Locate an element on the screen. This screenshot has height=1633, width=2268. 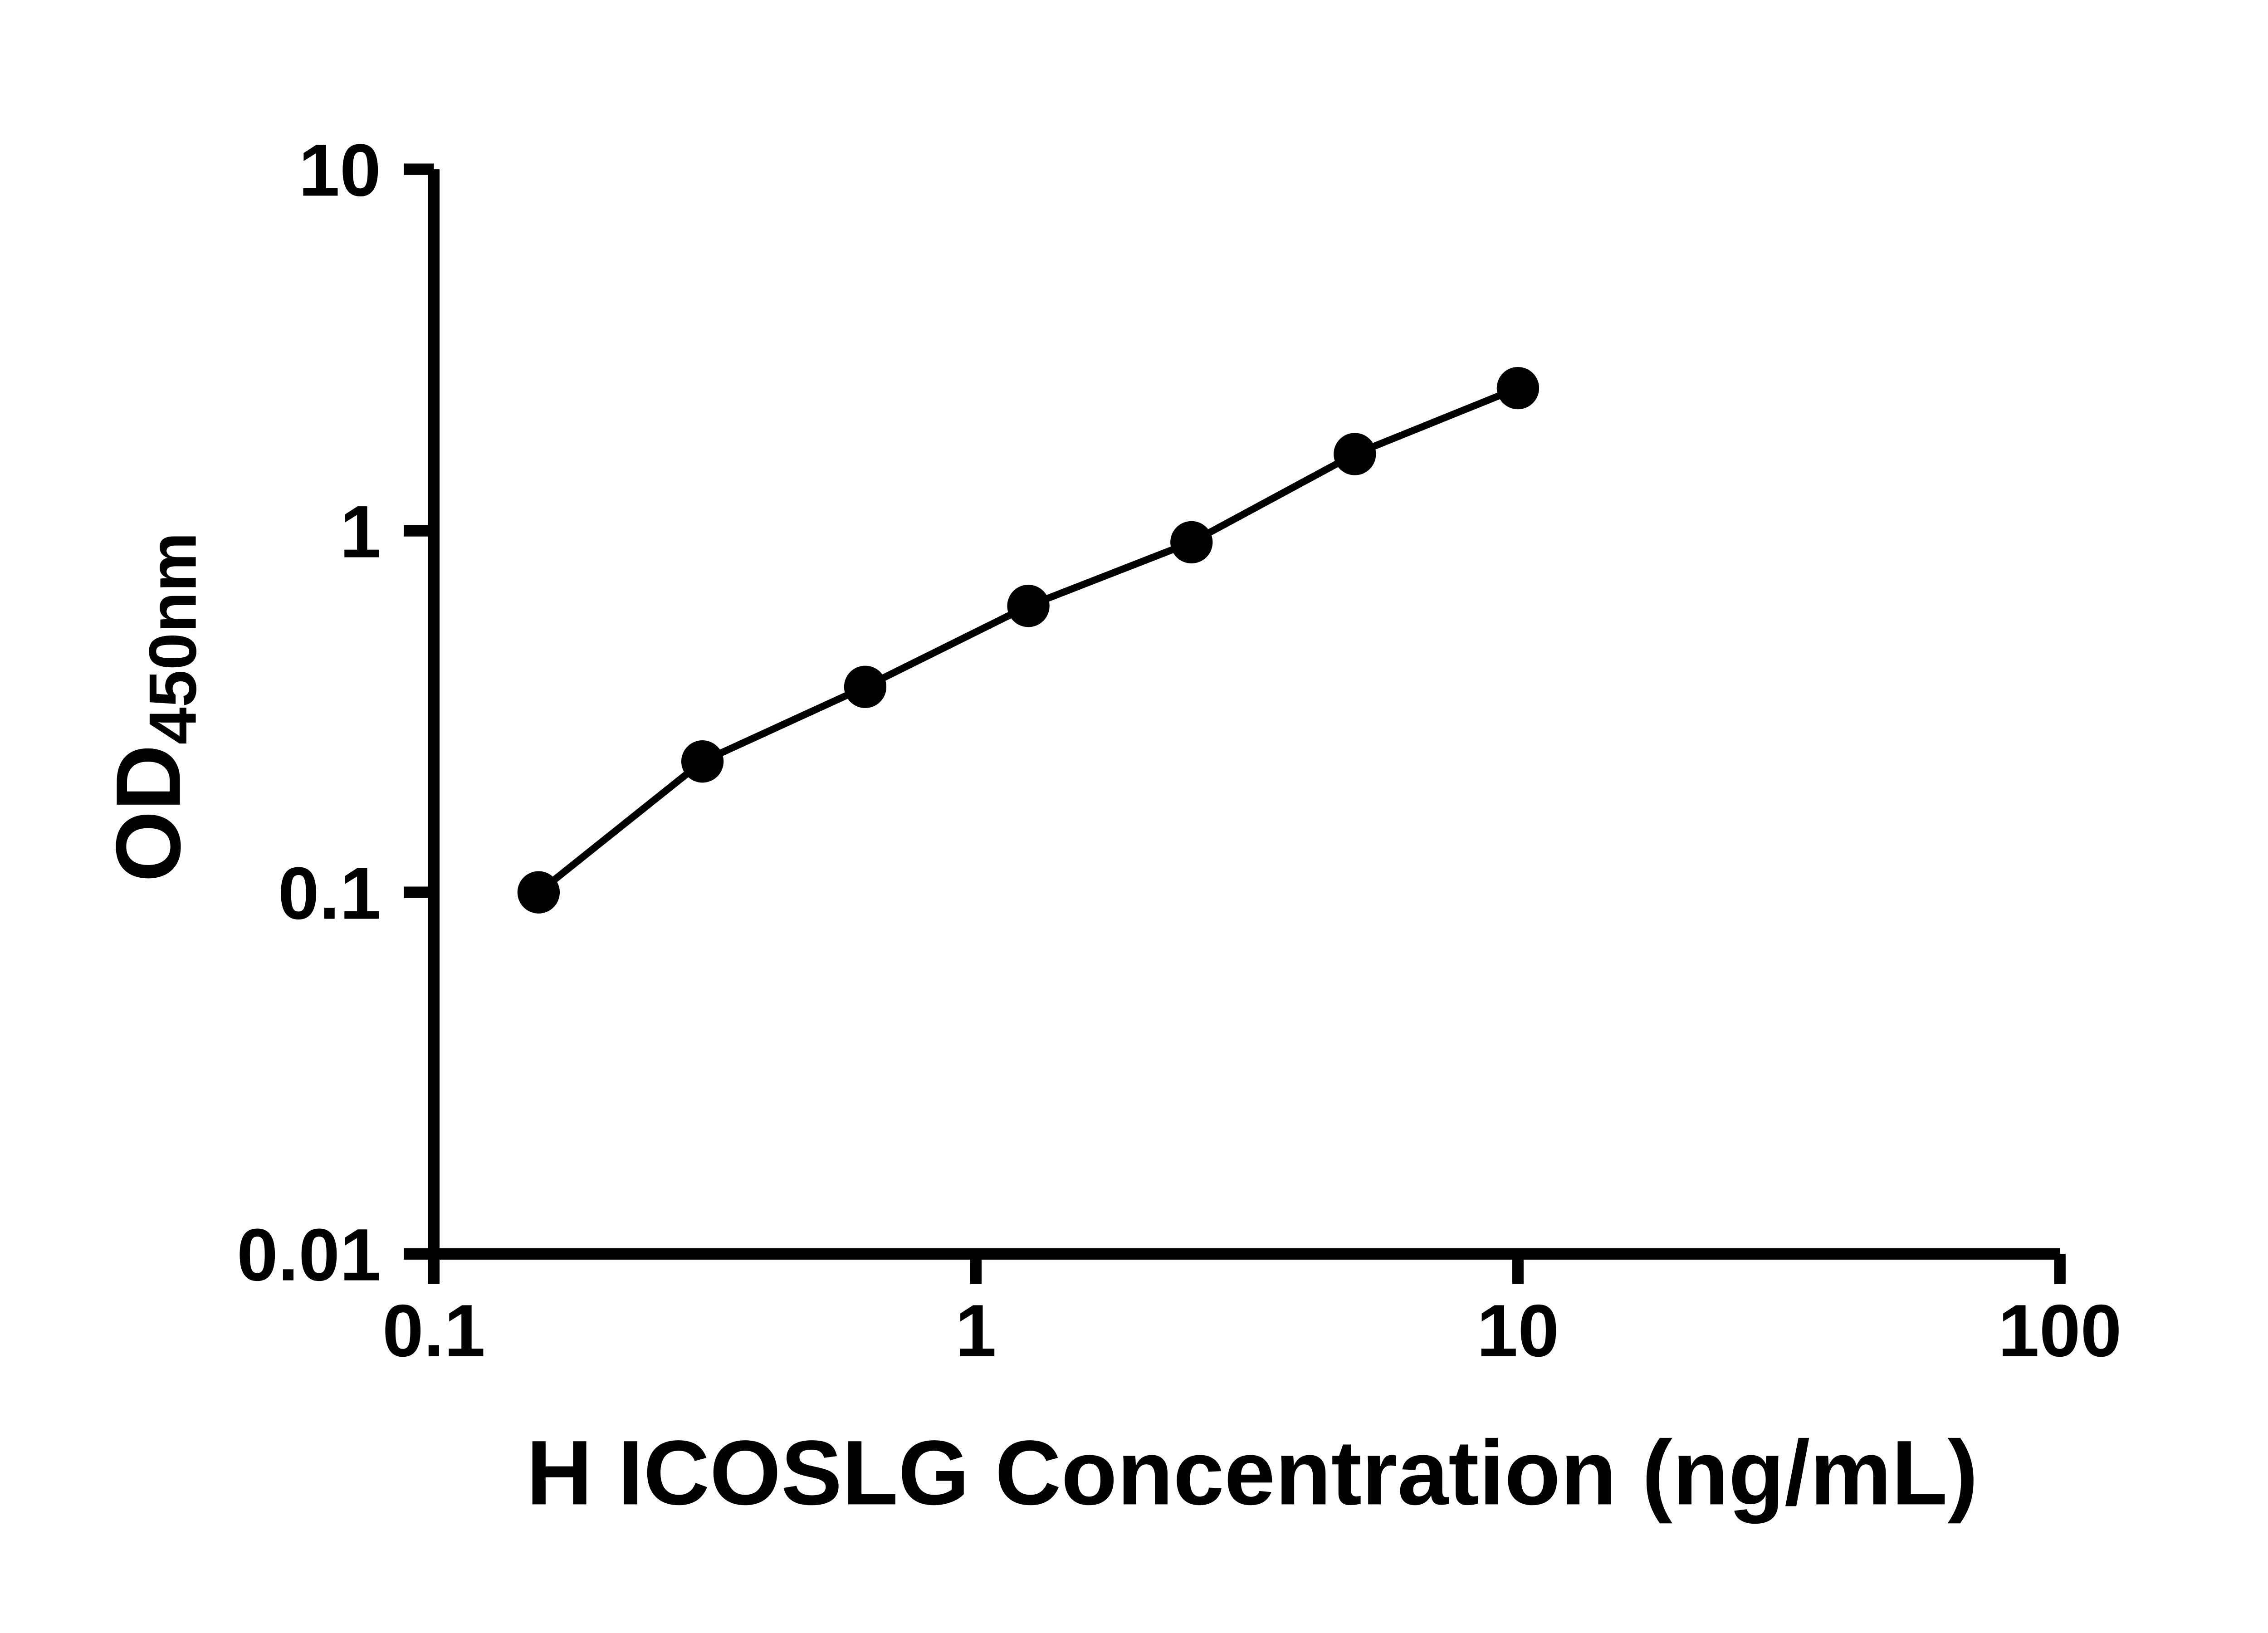
y-tick-label: 1 is located at coordinates (360, 531).